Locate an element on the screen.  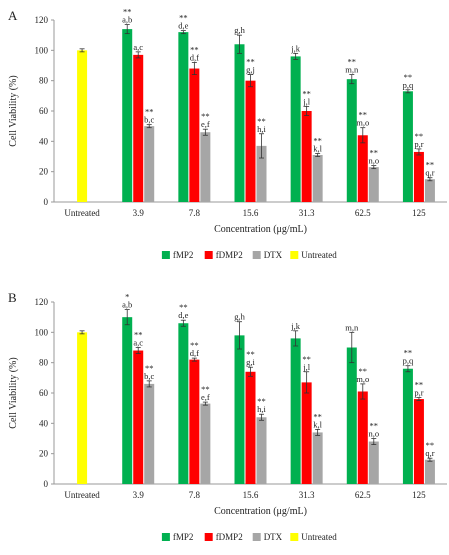
x-tick-label: 125 is located at coordinates (419, 213).